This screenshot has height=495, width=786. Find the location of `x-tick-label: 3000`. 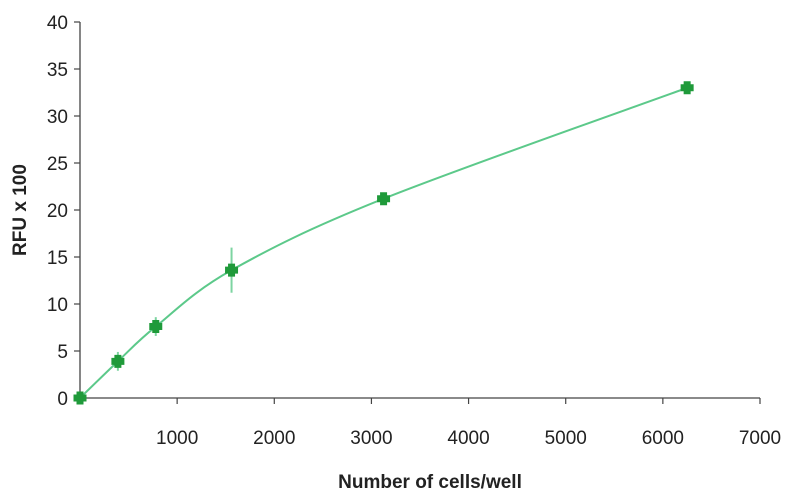

x-tick-label: 3000 is located at coordinates (371, 438).